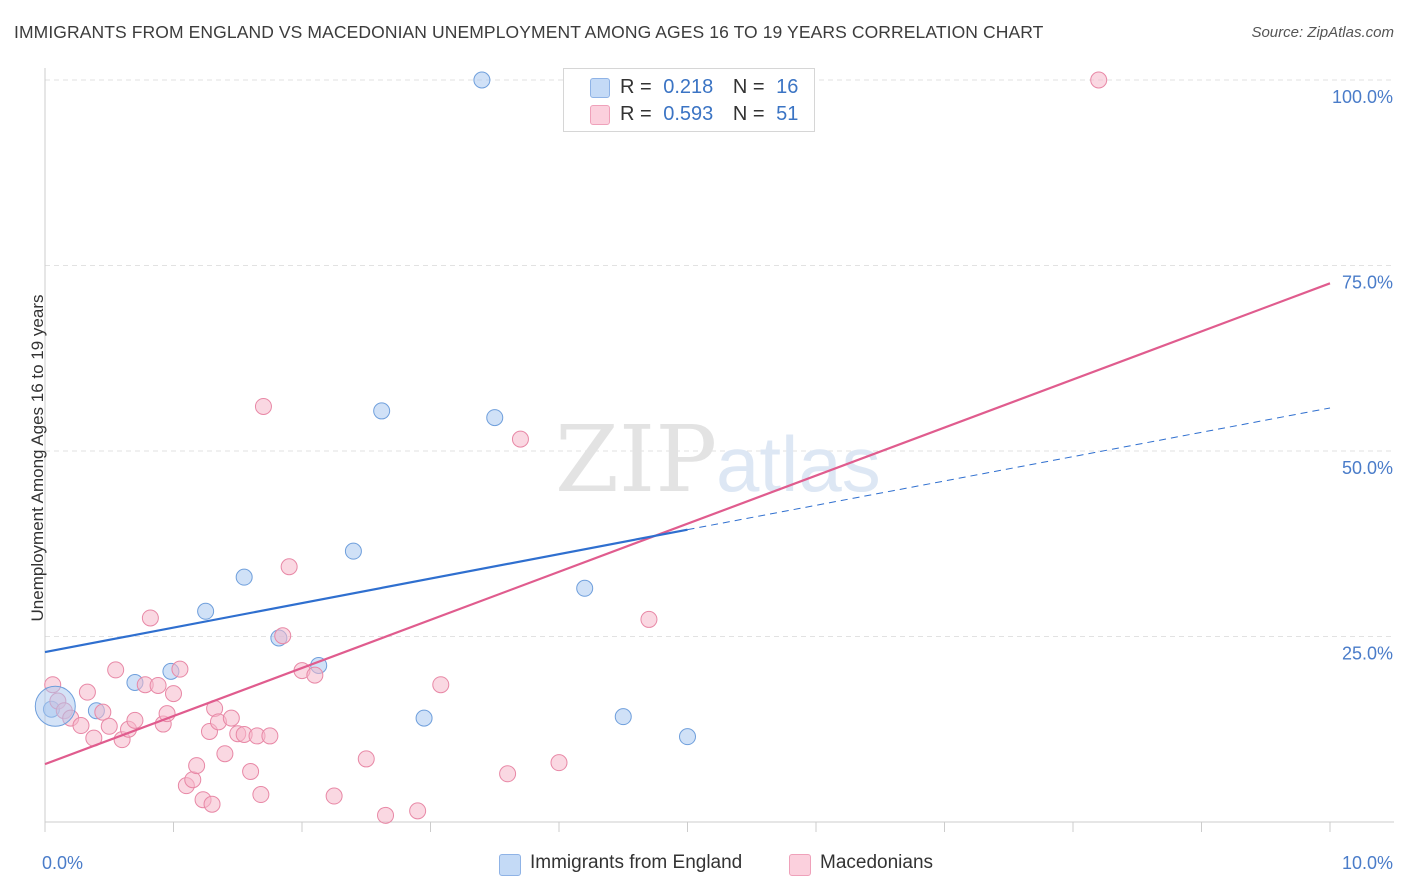 This screenshot has height=892, width=1406. Describe the element at coordinates (688, 87) in the screenshot. I see `r-value-england: 0.218` at that location.